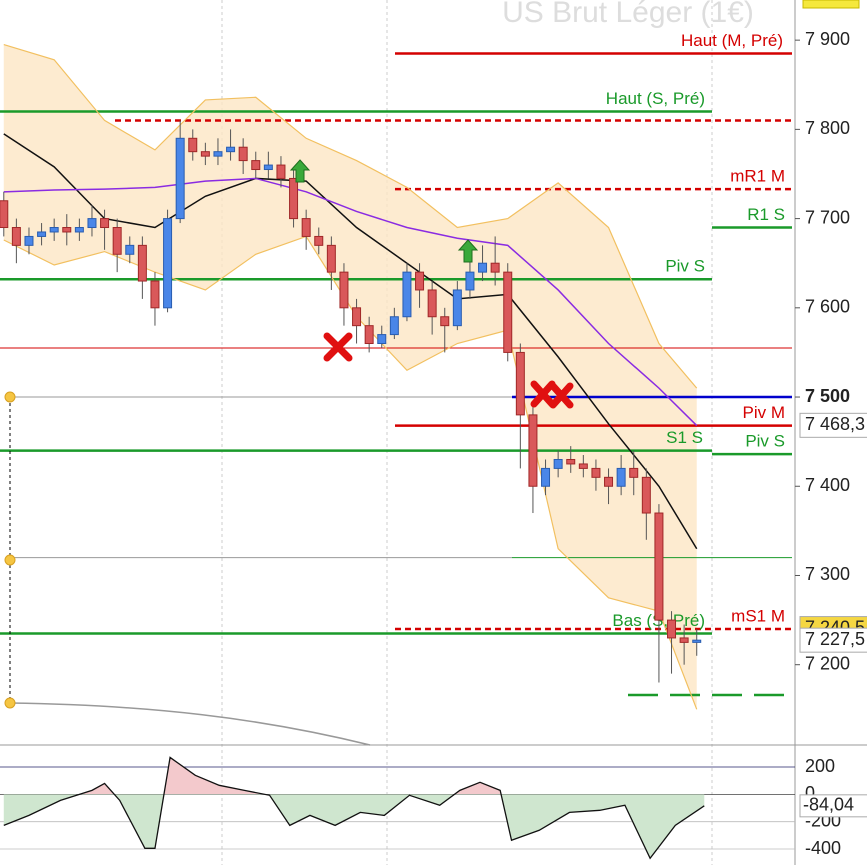  Describe the element at coordinates (827, 396) in the screenshot. I see `y-tick-label: 7 500` at that location.